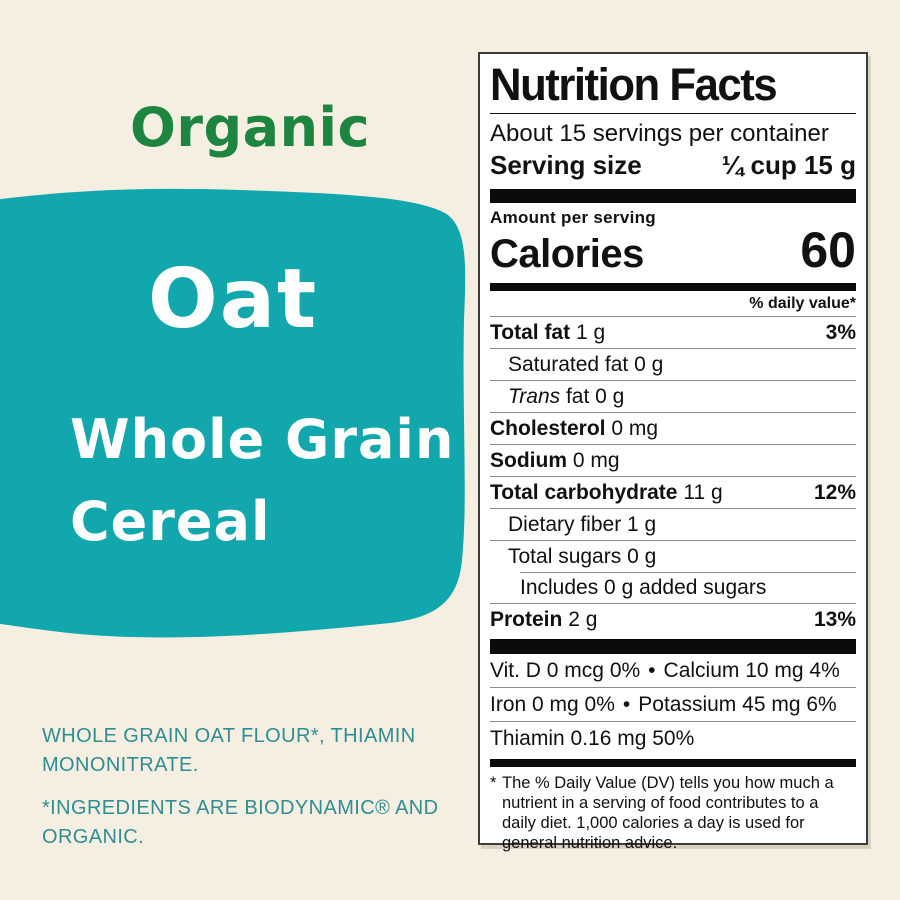 The image size is (900, 900). What do you see at coordinates (673, 524) in the screenshot?
I see `nutrient-row-dietary-fiber: Dietary fiber 1 g` at bounding box center [673, 524].